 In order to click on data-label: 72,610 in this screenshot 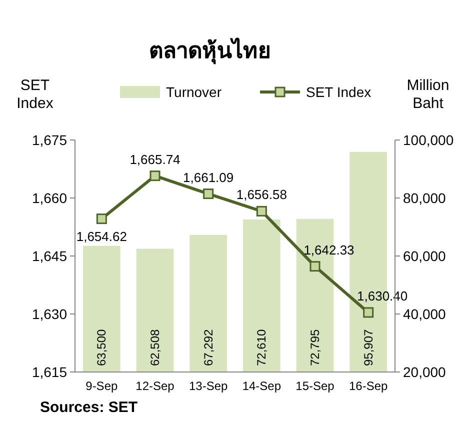, I will do `click(261, 347)`.